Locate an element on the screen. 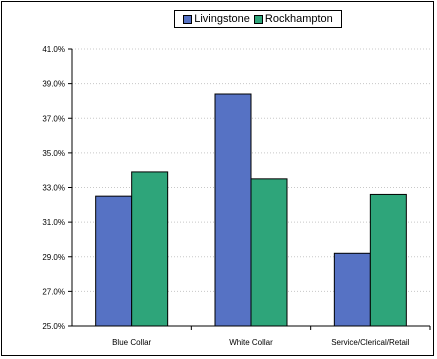 Image resolution: width=437 pixels, height=359 pixels. y-tick-label: 37.0% is located at coordinates (53, 118).